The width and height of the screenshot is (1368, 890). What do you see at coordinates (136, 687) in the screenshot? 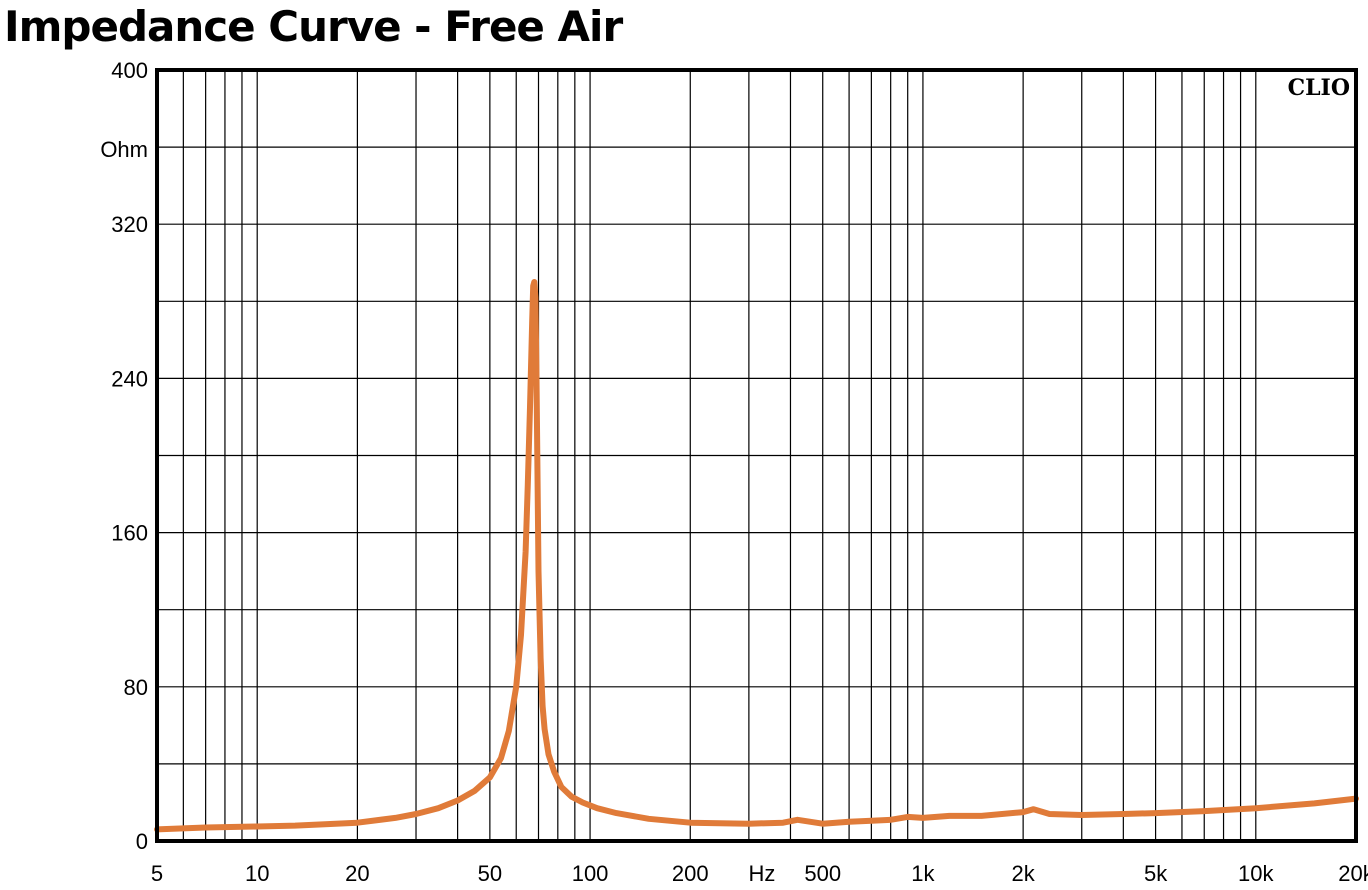
I see `y-tick-label: 80` at bounding box center [136, 687].